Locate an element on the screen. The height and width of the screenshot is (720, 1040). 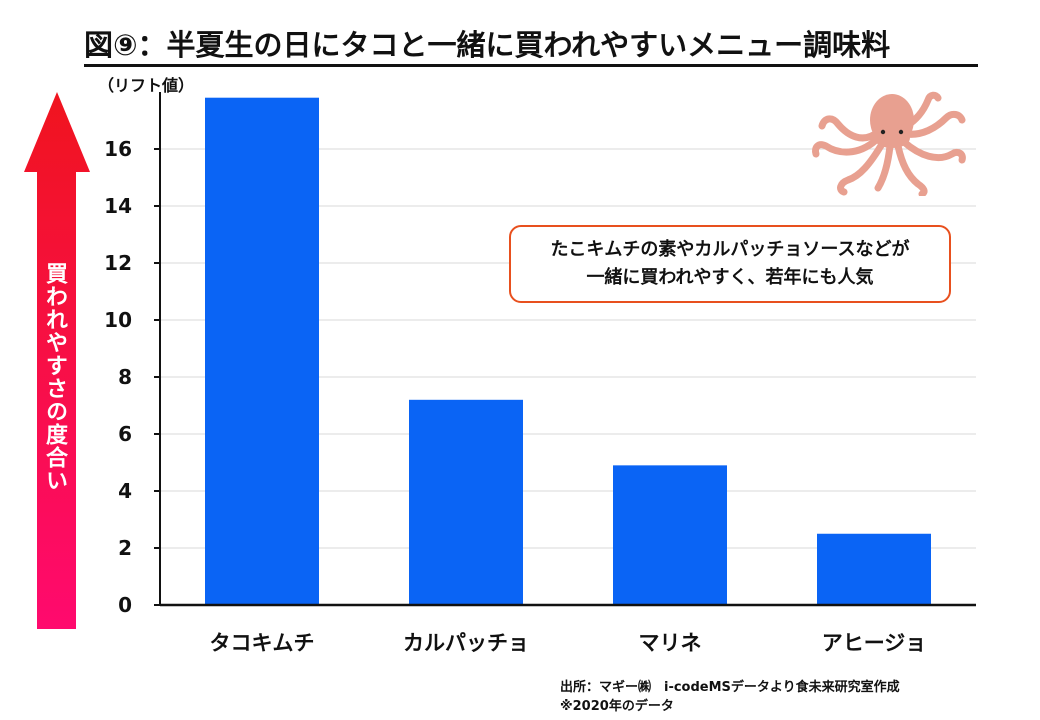
y-tick-label: 4 is located at coordinates (125, 491).